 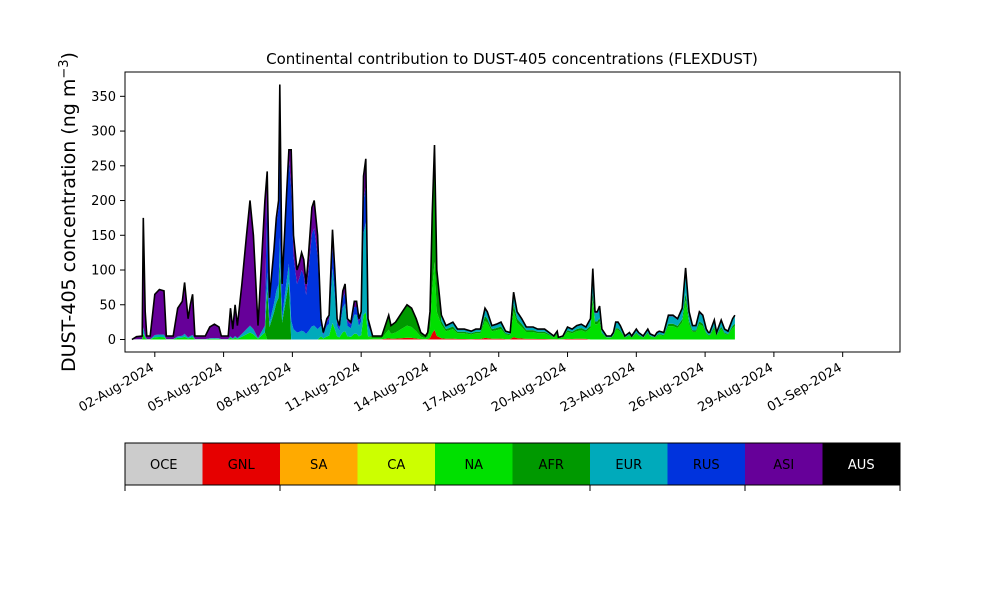 I want to click on y-axis-label-sup: −3, so click(x=64, y=68).